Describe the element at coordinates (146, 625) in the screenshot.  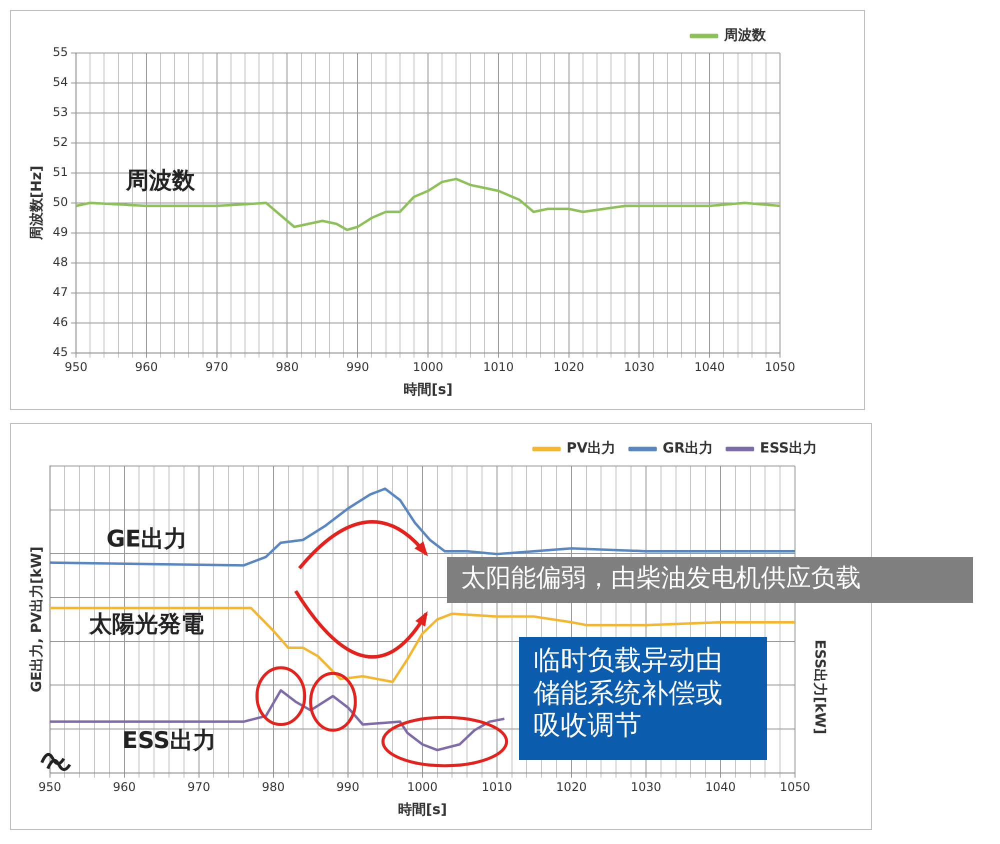
I see `annotation: 太陽光発電` at that location.